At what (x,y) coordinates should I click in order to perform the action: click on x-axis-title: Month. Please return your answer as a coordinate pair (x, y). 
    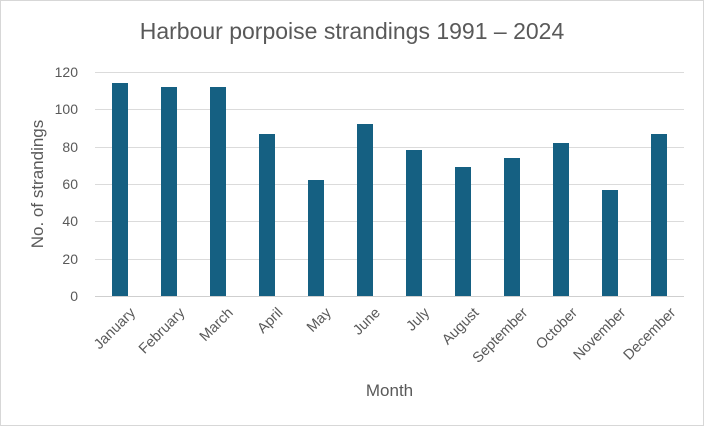
    Looking at the image, I should click on (389, 390).